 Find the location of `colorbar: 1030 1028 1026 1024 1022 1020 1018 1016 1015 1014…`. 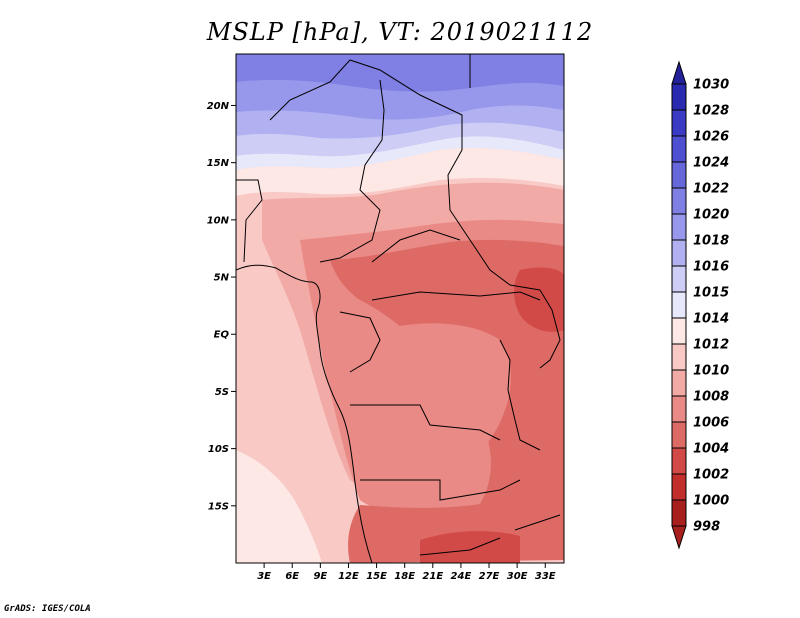

colorbar: 1030 1028 1026 1024 1022 1020 1018 1016 1015 1014… is located at coordinates (700, 305).